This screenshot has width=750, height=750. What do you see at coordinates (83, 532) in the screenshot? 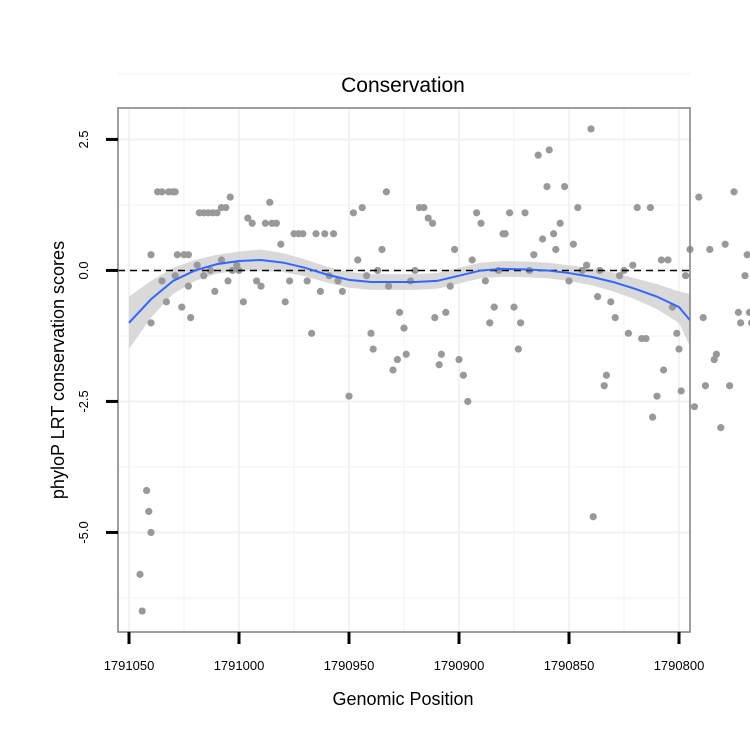
I see `y-tick-label: -5.0` at bounding box center [83, 532].